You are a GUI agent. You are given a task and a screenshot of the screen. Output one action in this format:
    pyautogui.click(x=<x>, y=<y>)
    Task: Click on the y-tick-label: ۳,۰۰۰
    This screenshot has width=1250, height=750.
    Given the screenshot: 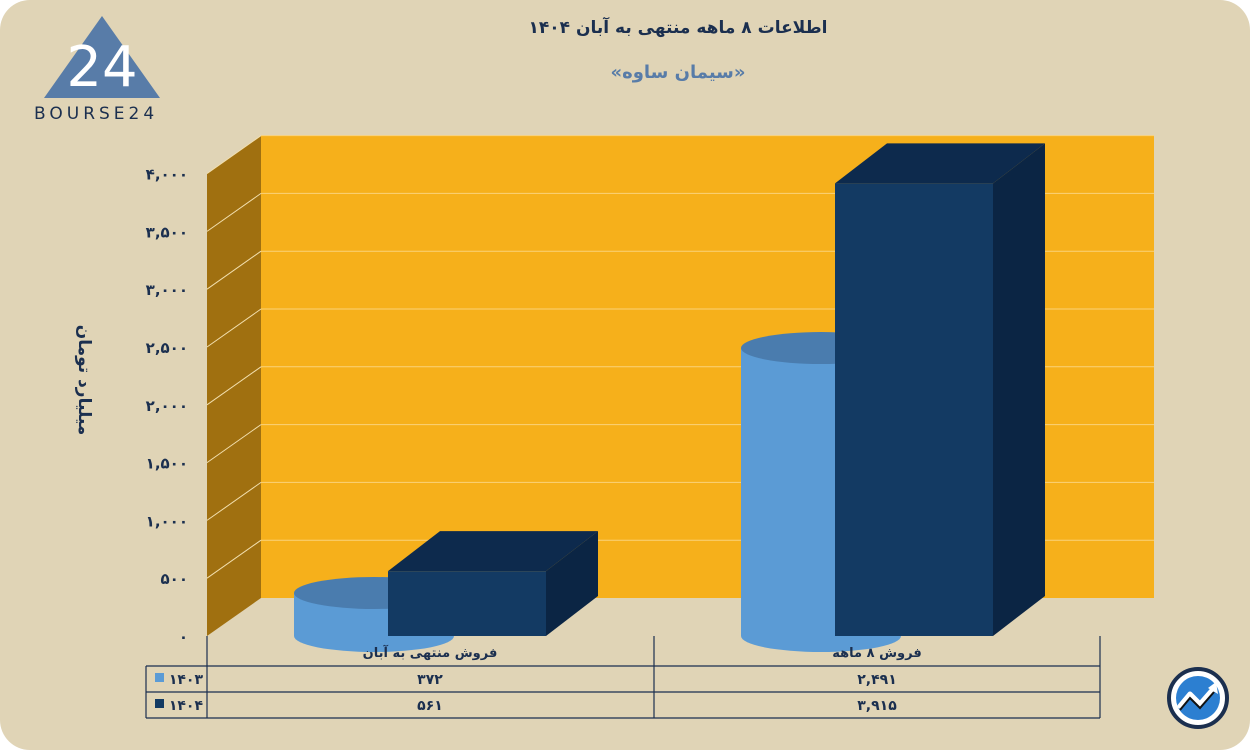 What is the action you would take?
    pyautogui.click(x=167, y=290)
    